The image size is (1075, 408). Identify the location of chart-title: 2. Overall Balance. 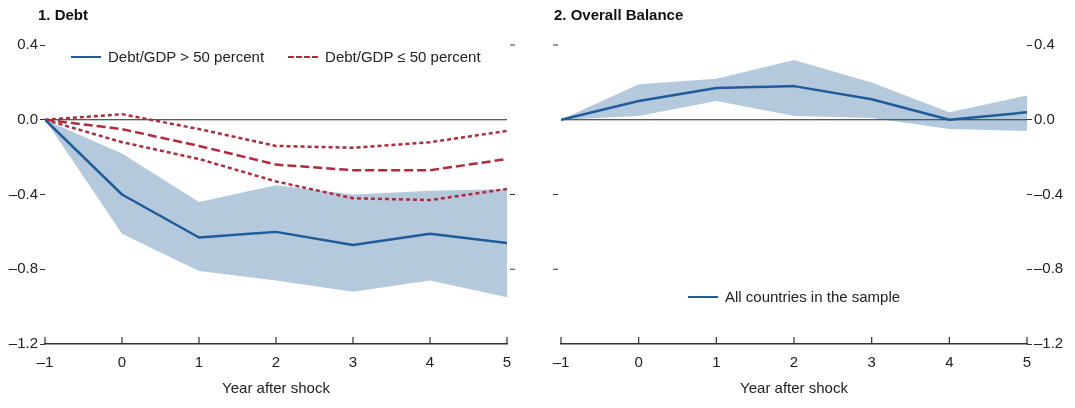
(619, 14).